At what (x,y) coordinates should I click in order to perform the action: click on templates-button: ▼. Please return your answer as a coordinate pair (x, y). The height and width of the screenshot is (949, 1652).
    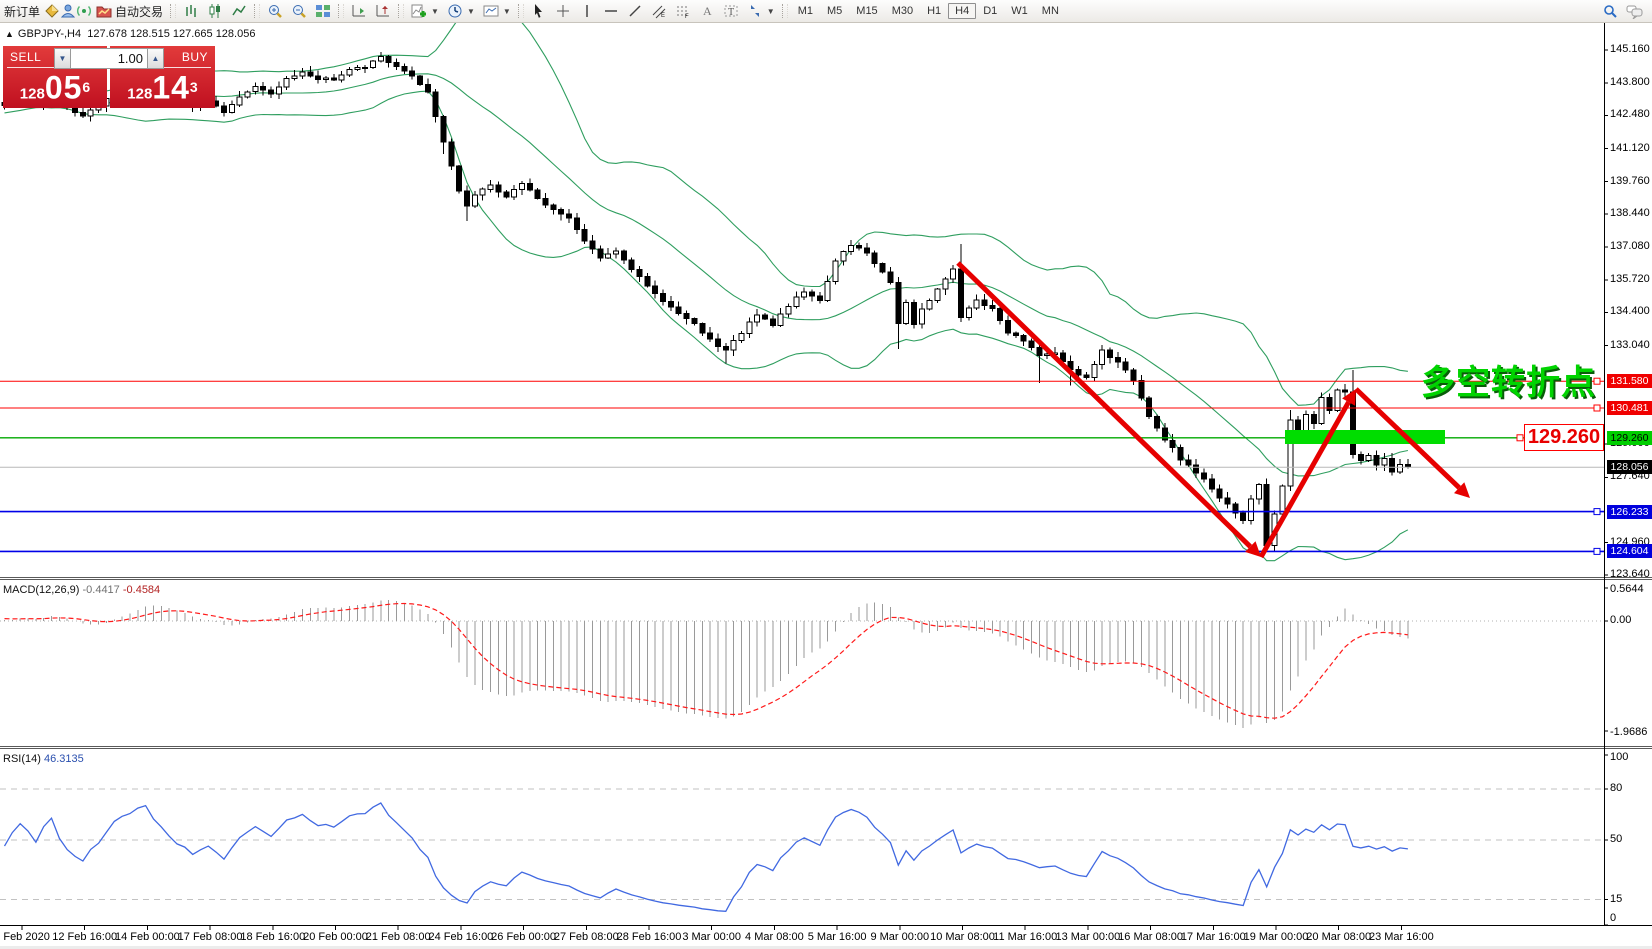
    Looking at the image, I should click on (497, 11).